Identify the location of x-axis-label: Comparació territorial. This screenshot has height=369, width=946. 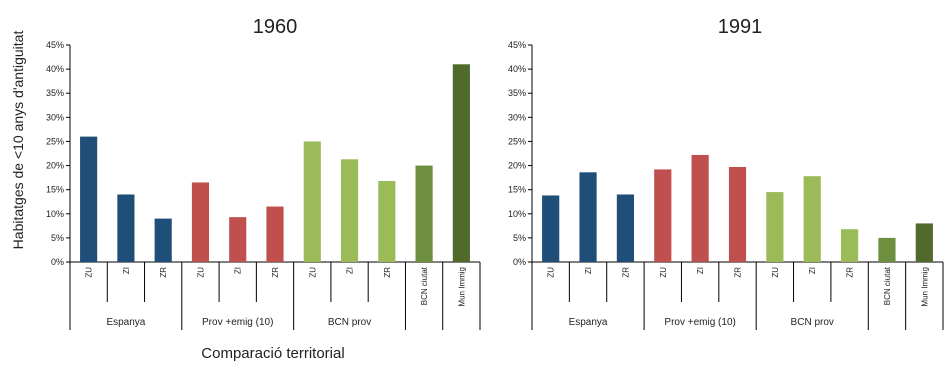
(272, 353).